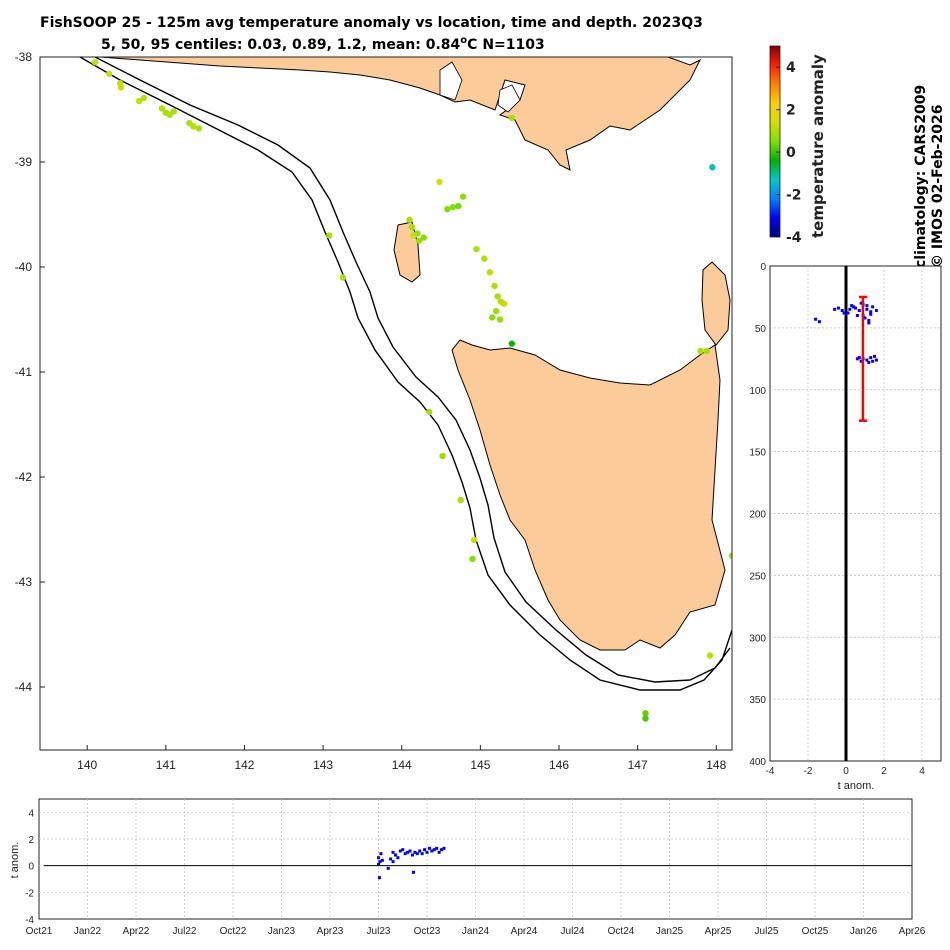  I want to click on time-x-tick-label: Oct25, so click(815, 931).